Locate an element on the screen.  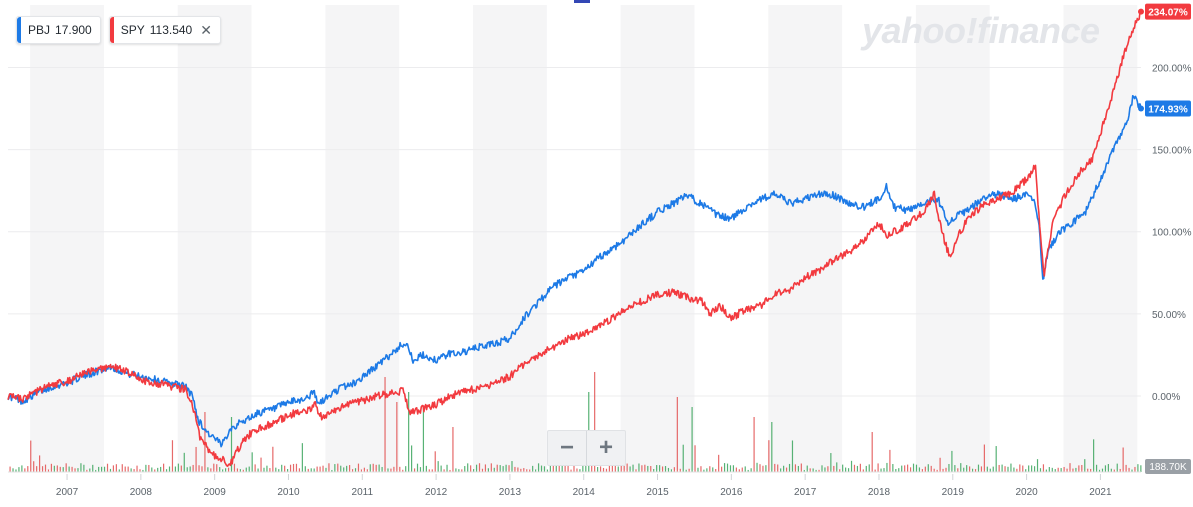
legend-item-pbj: PBJ 17.900 is located at coordinates (58, 30).